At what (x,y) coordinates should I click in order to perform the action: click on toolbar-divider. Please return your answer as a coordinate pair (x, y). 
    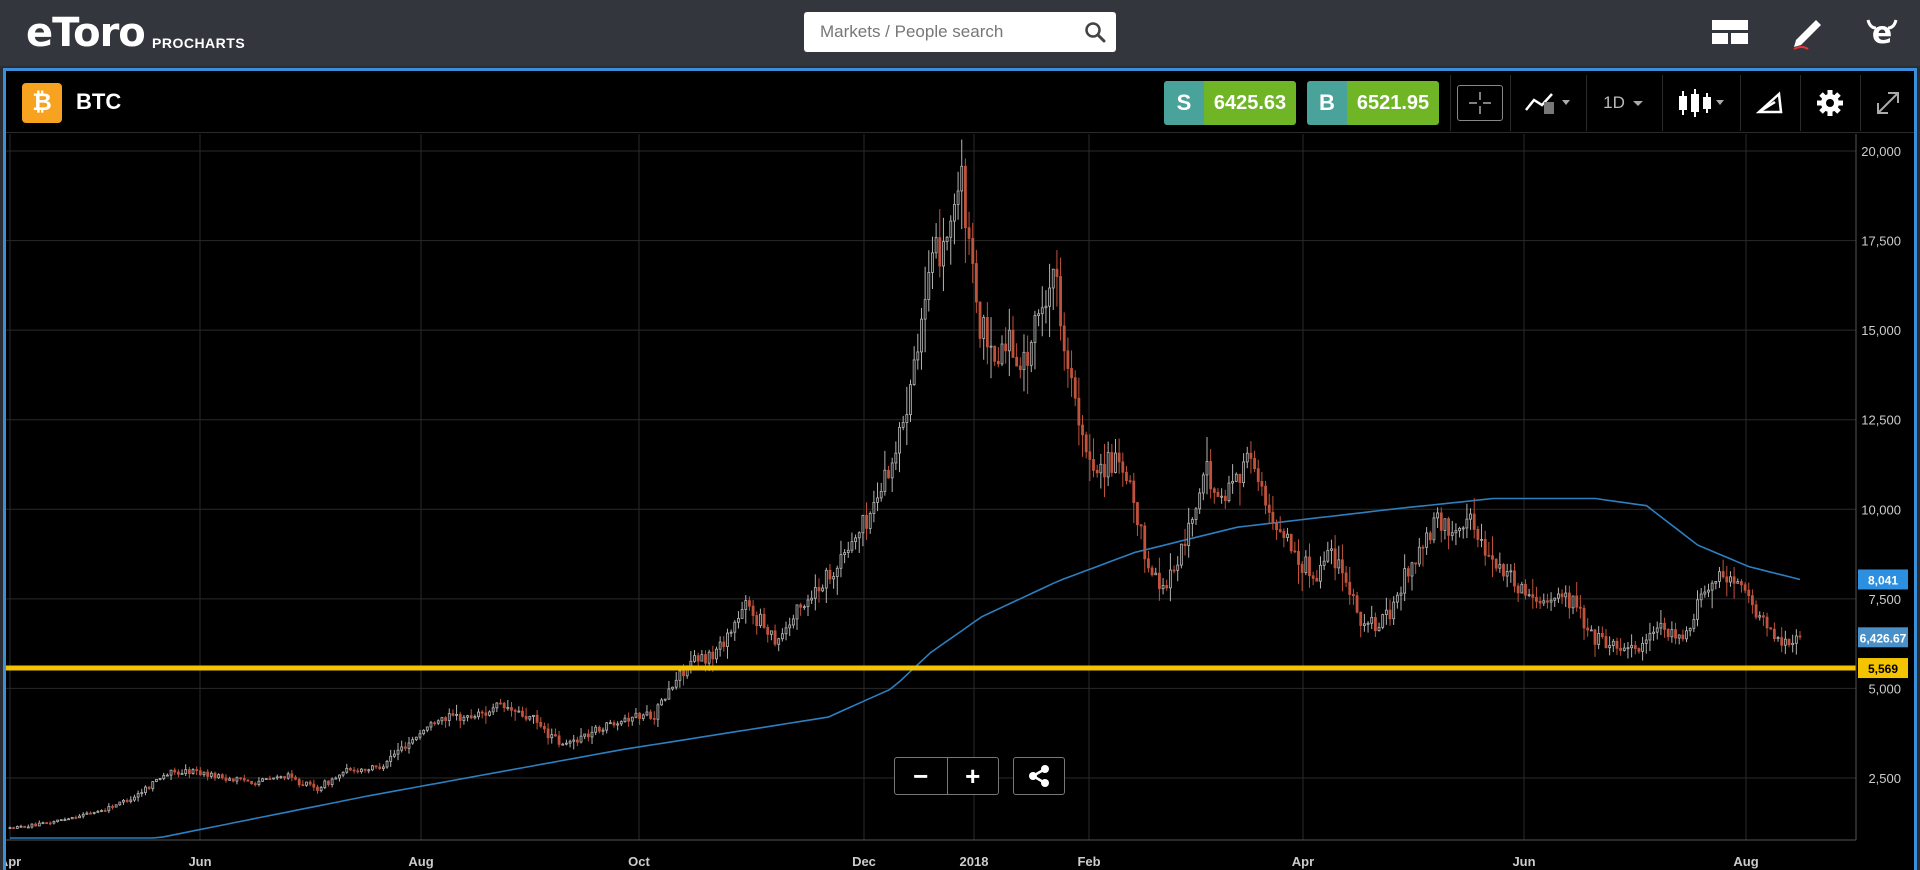
    Looking at the image, I should click on (1510, 103).